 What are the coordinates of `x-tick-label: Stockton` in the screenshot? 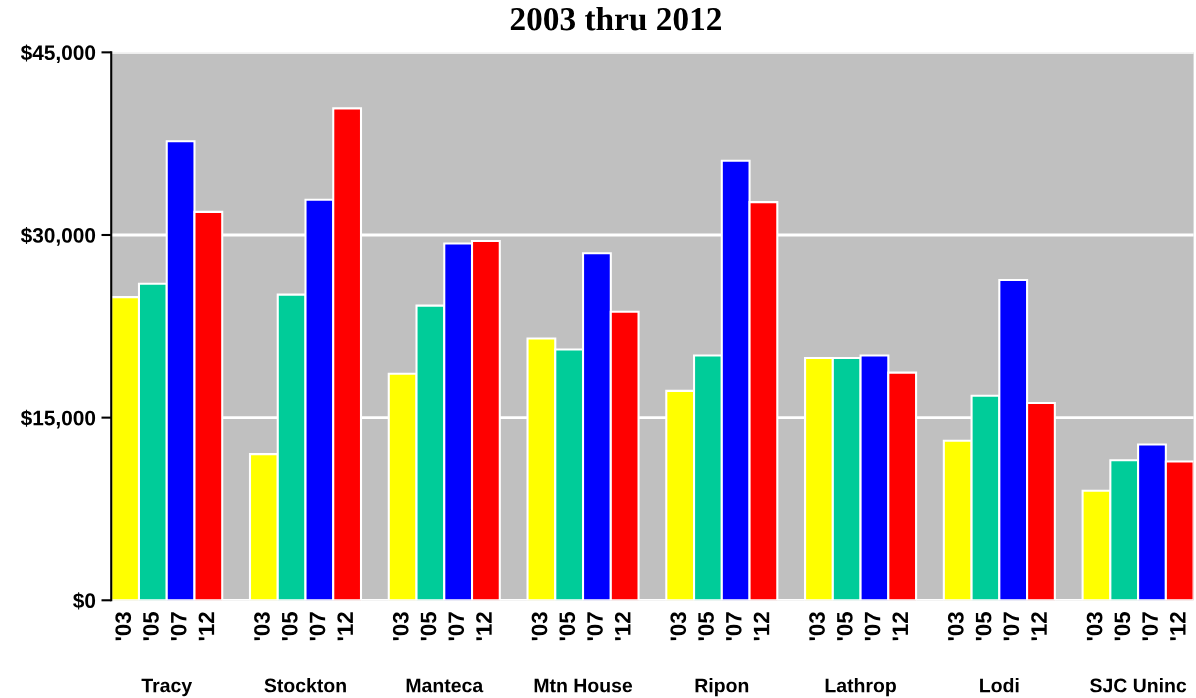 It's located at (305, 685).